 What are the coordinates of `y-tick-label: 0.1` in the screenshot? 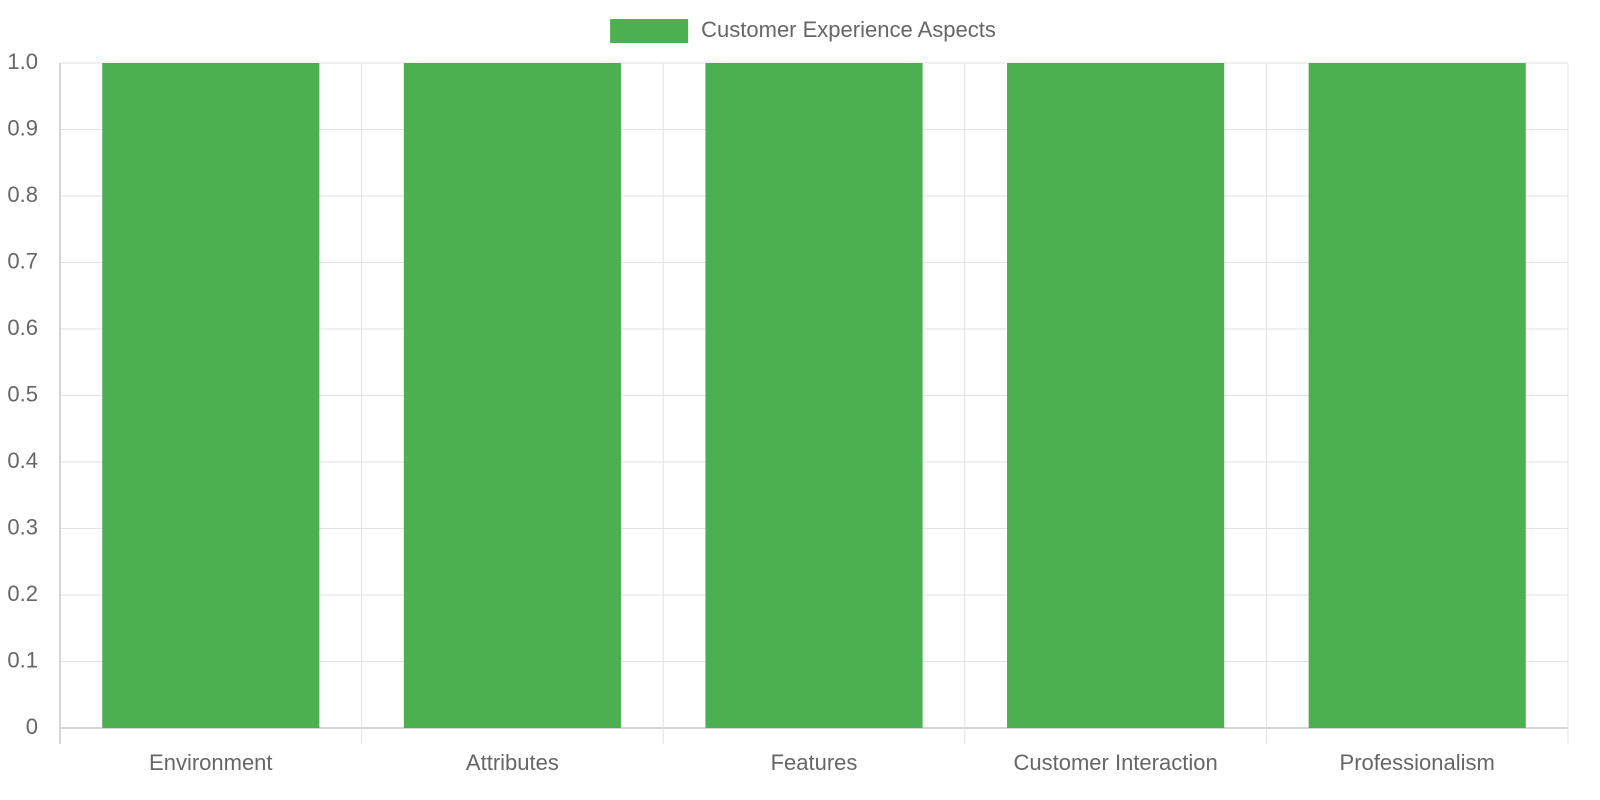 It's located at (22, 659).